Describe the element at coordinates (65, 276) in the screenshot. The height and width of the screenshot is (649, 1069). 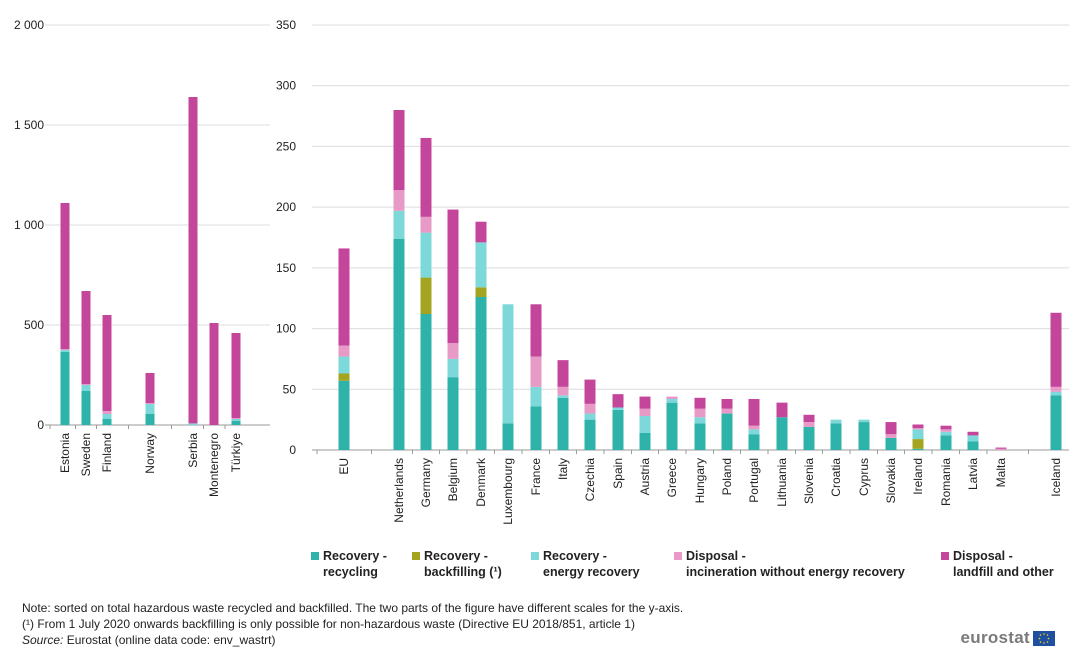
I see `bar-segment-estonia-landfill` at that location.